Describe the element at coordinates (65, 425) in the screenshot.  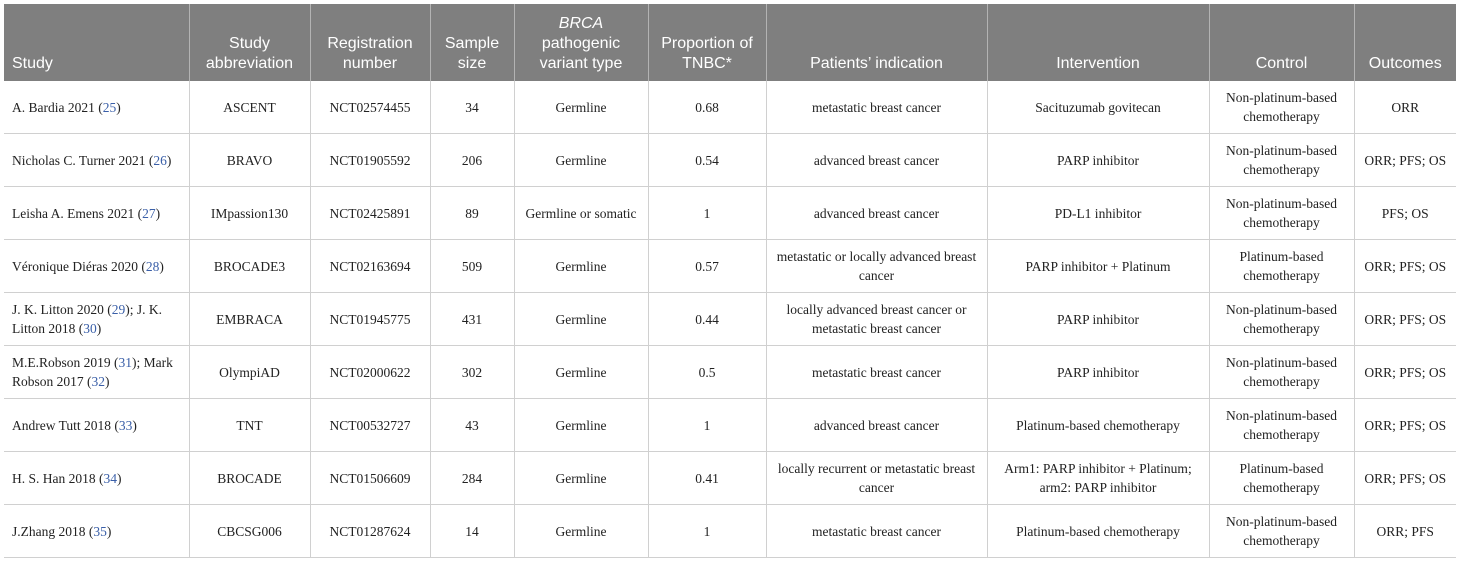
I see `study-text: Andrew Tutt 2018 (` at that location.